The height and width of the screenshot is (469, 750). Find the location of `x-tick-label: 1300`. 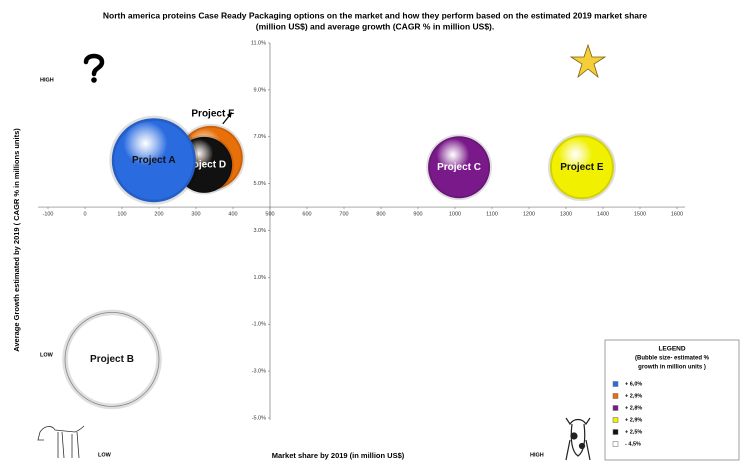

x-tick-label: 1300 is located at coordinates (566, 215).